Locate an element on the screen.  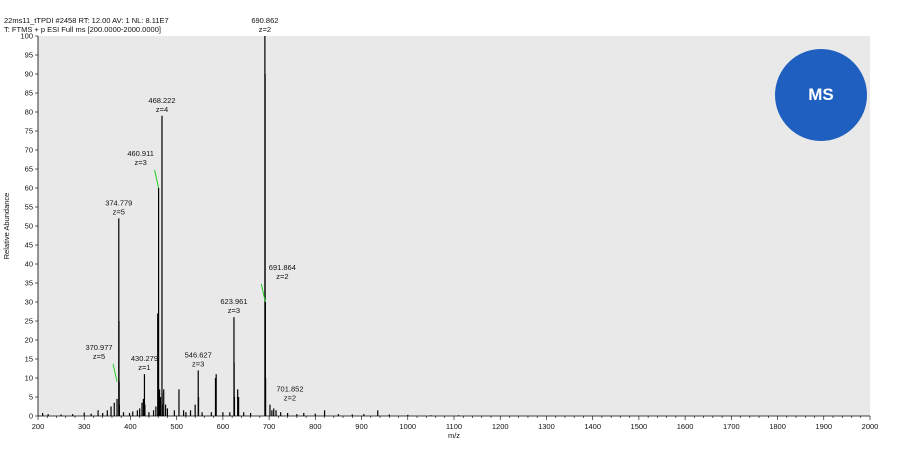
peak-label-7: 690.862 is located at coordinates (264, 20).